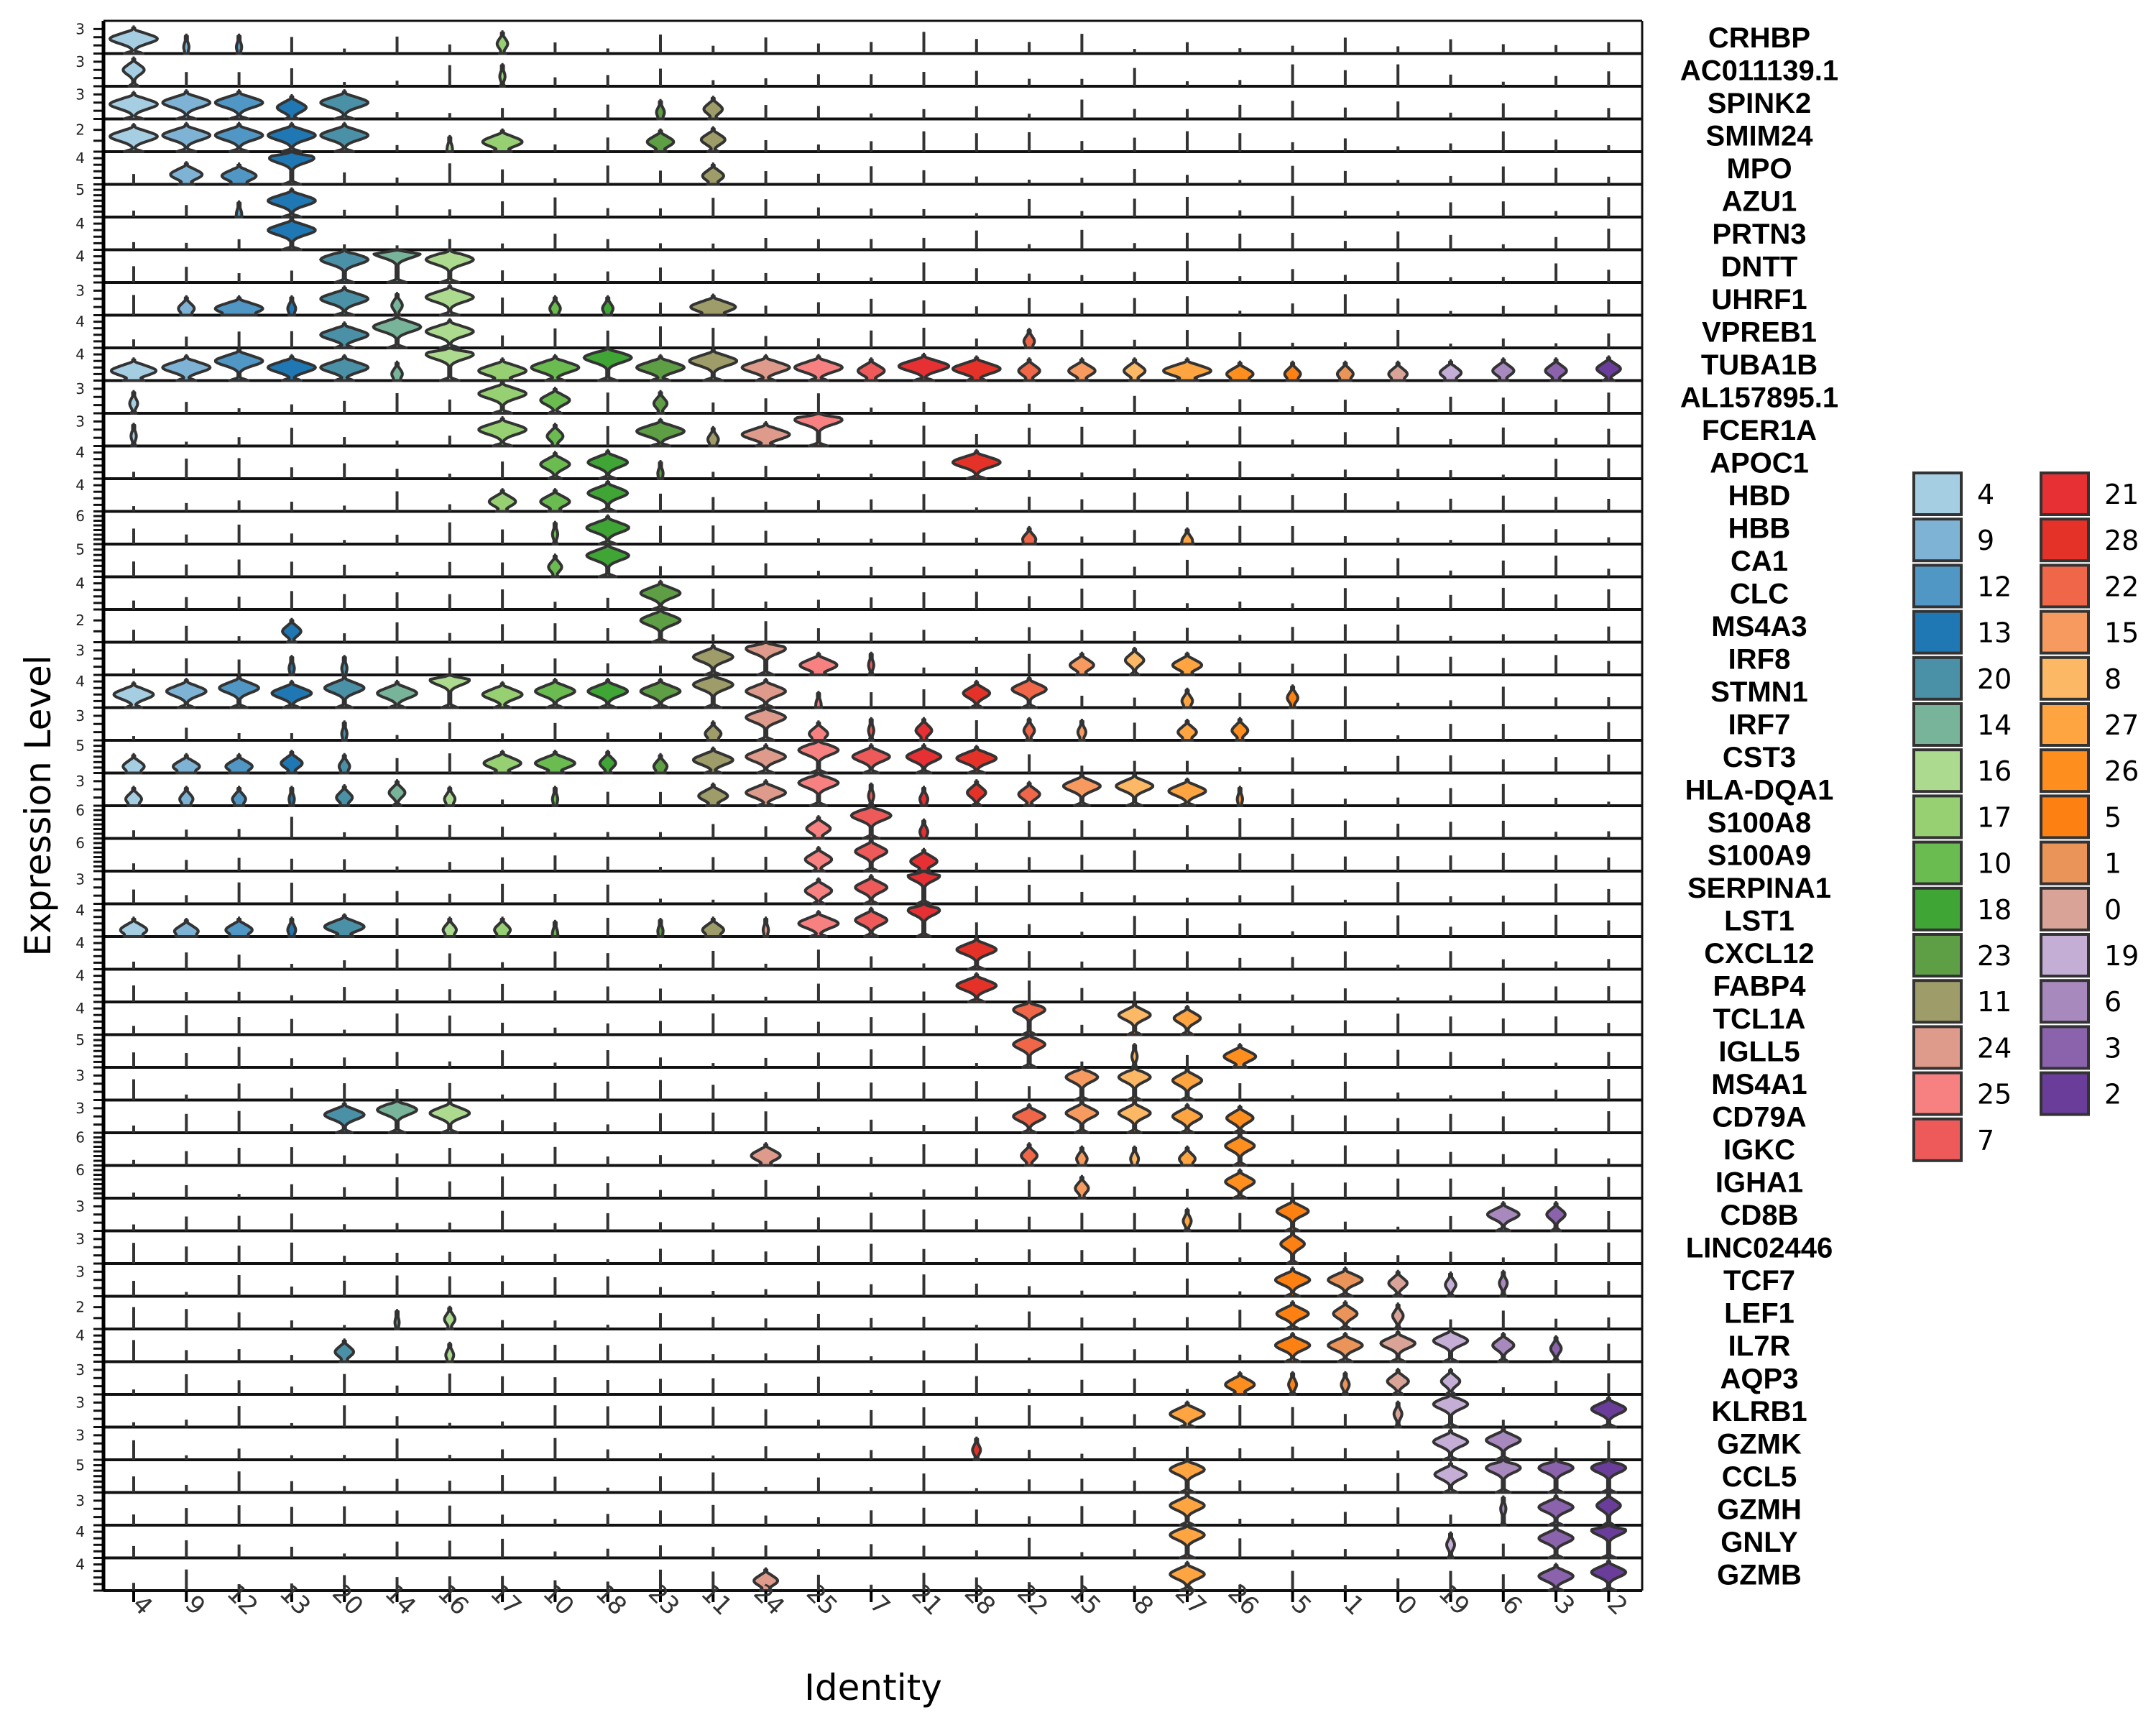 The image size is (2156, 1725). Describe the element at coordinates (1994, 633) in the screenshot. I see `legend-label: 13` at that location.